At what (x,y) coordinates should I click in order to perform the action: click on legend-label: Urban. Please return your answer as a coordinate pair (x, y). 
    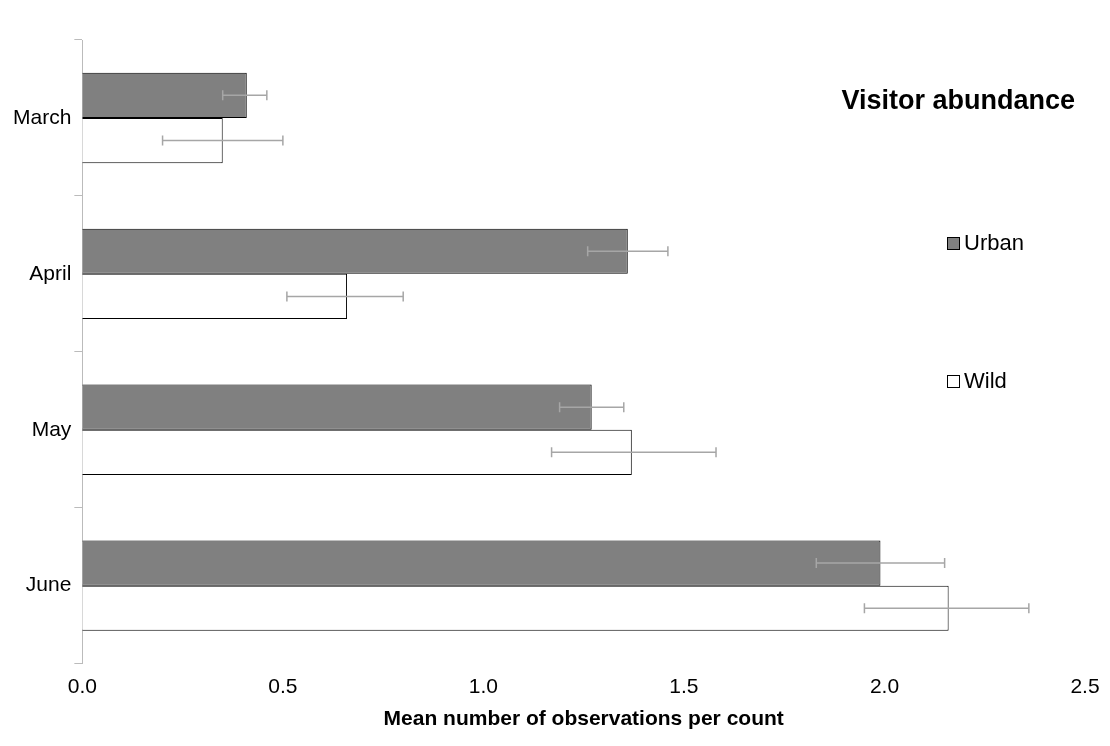
    Looking at the image, I should click on (994, 243).